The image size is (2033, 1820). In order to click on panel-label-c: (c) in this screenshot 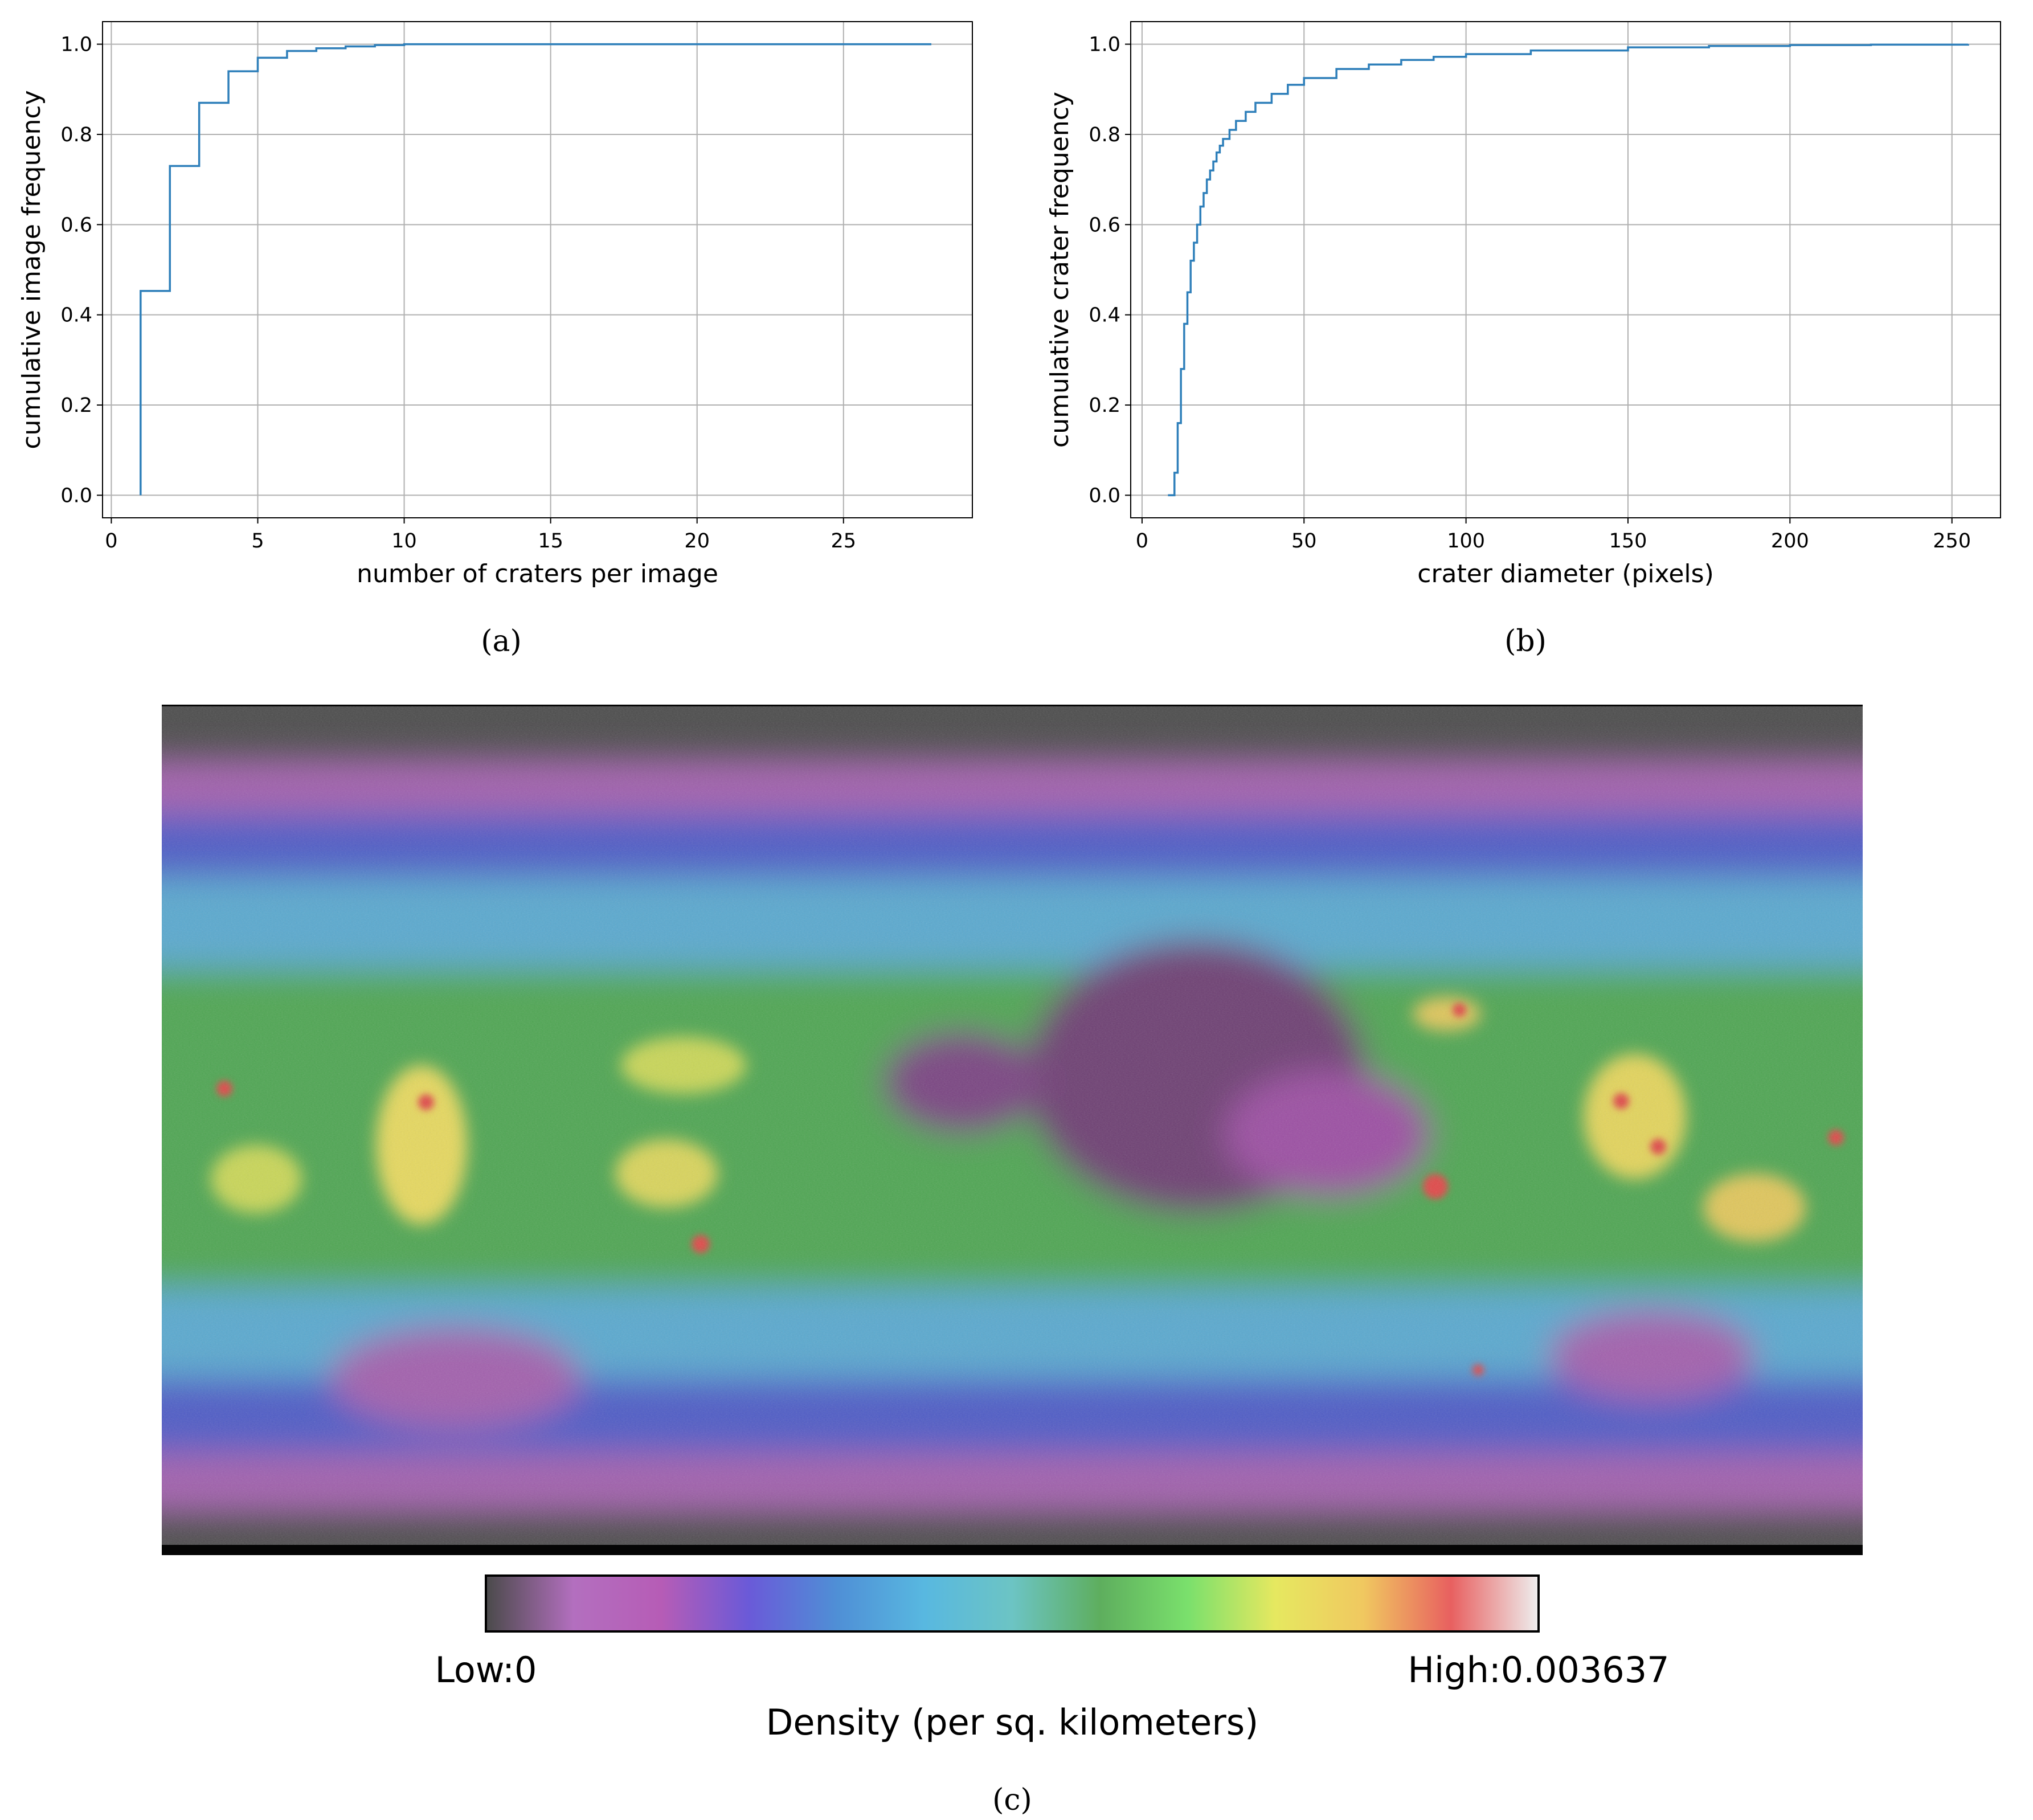, I will do `click(1012, 1800)`.